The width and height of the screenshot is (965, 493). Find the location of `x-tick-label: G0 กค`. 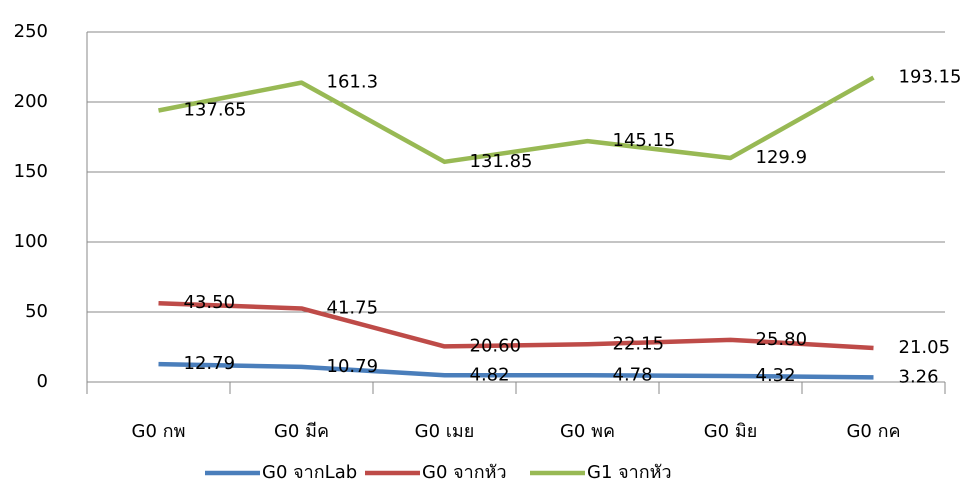

x-tick-label: G0 กค is located at coordinates (873, 431).